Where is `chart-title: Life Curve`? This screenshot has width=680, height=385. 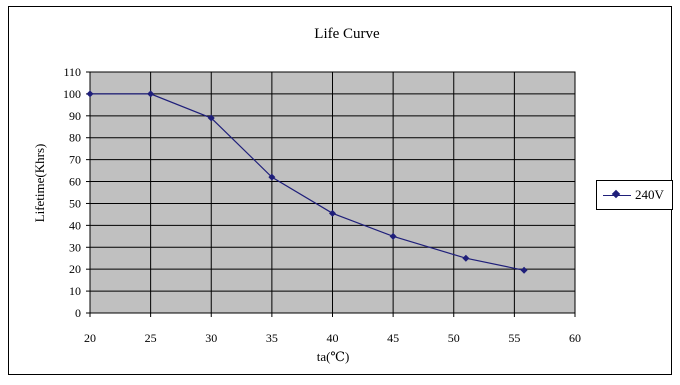 chart-title: Life Curve is located at coordinates (347, 34).